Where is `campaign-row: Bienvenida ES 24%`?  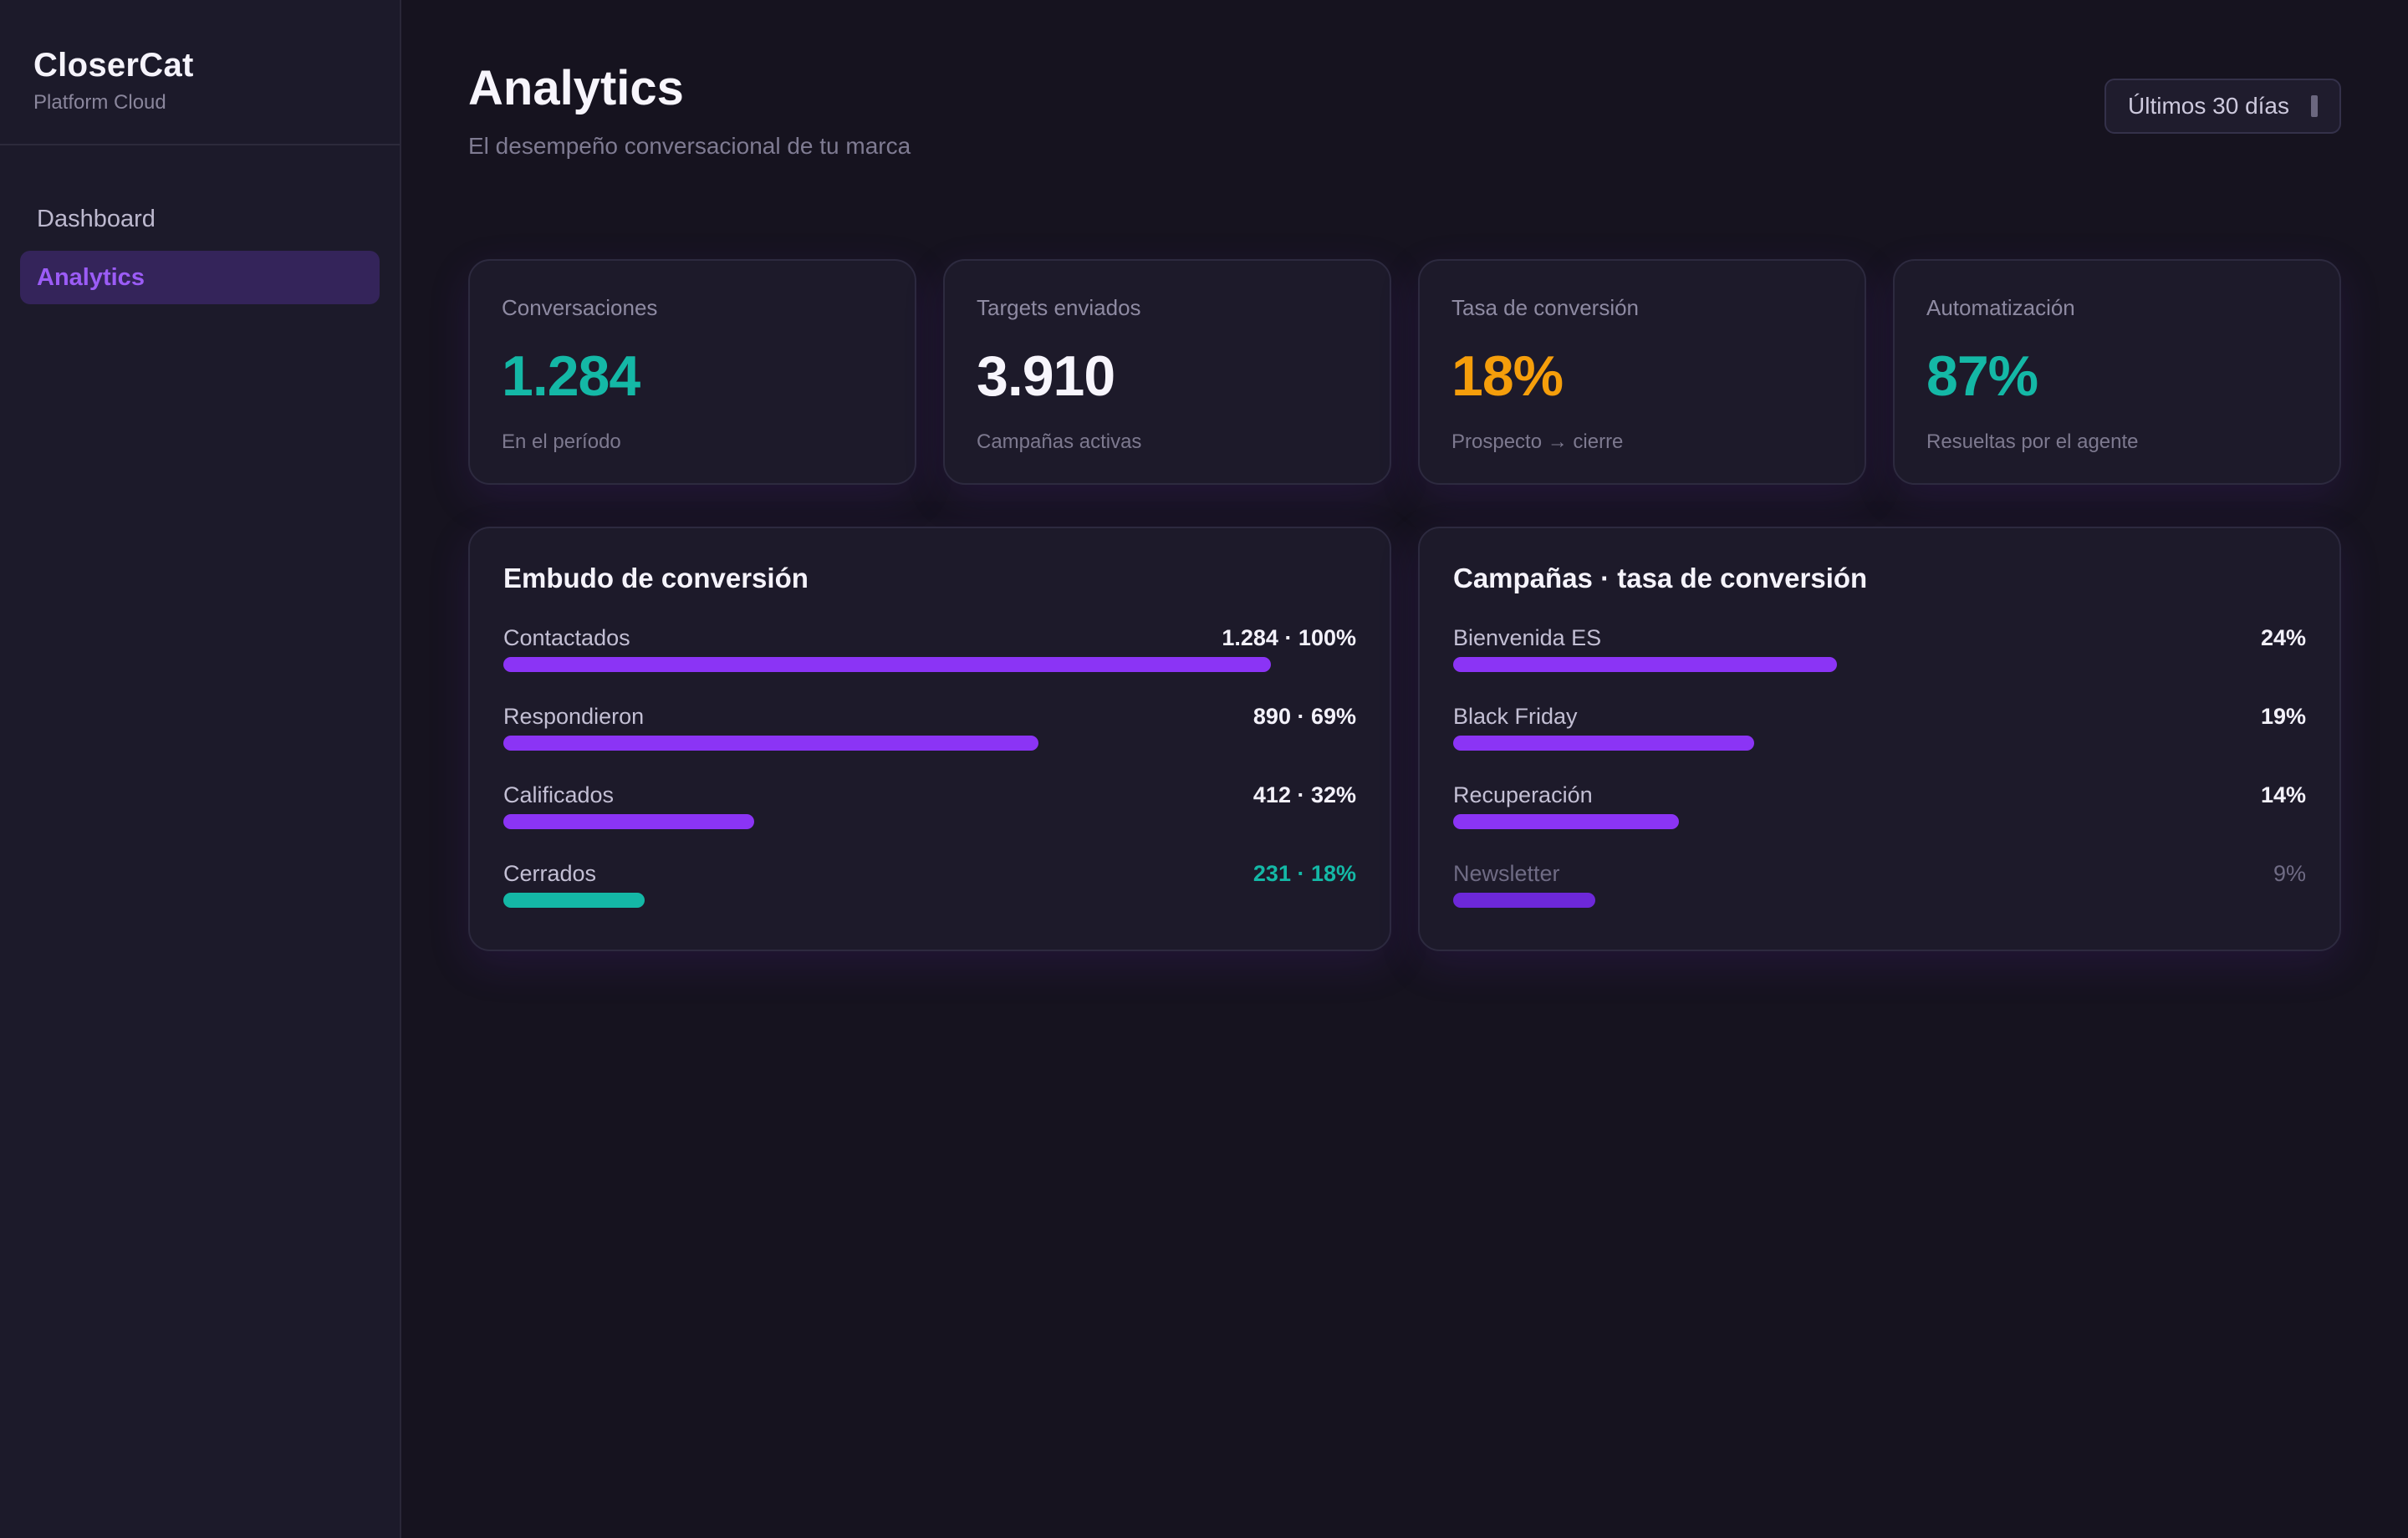 campaign-row: Bienvenida ES 24% is located at coordinates (1879, 663).